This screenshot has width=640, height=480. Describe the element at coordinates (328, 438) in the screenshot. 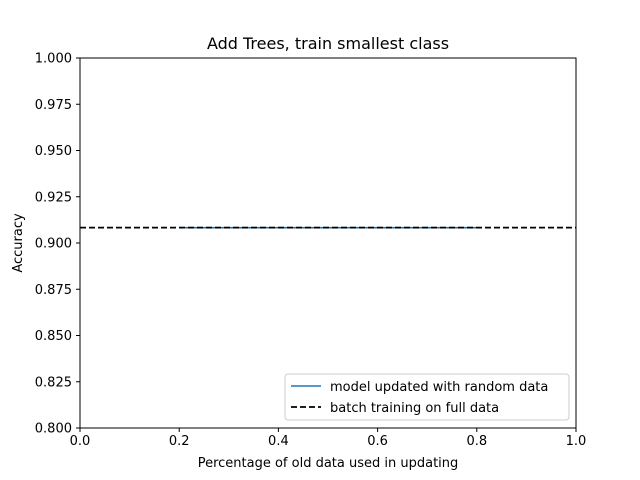

I see `x-axis-ticks: 0.0 0.2 0.4 0.6 0.8 1.0` at that location.